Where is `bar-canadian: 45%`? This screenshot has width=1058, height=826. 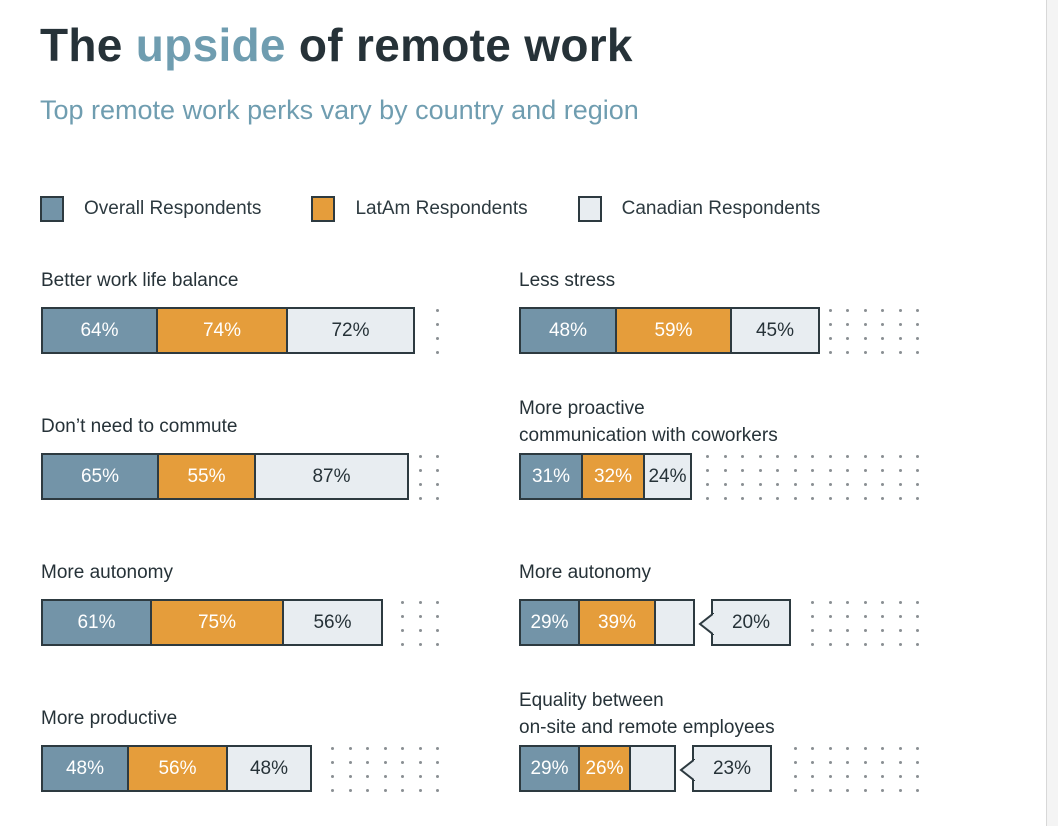 bar-canadian: 45% is located at coordinates (774, 330).